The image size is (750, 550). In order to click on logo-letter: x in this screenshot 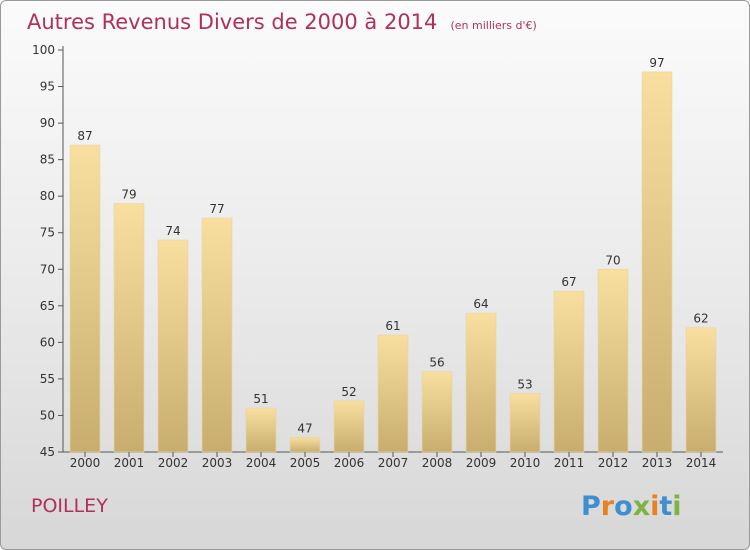, I will do `click(641, 506)`.